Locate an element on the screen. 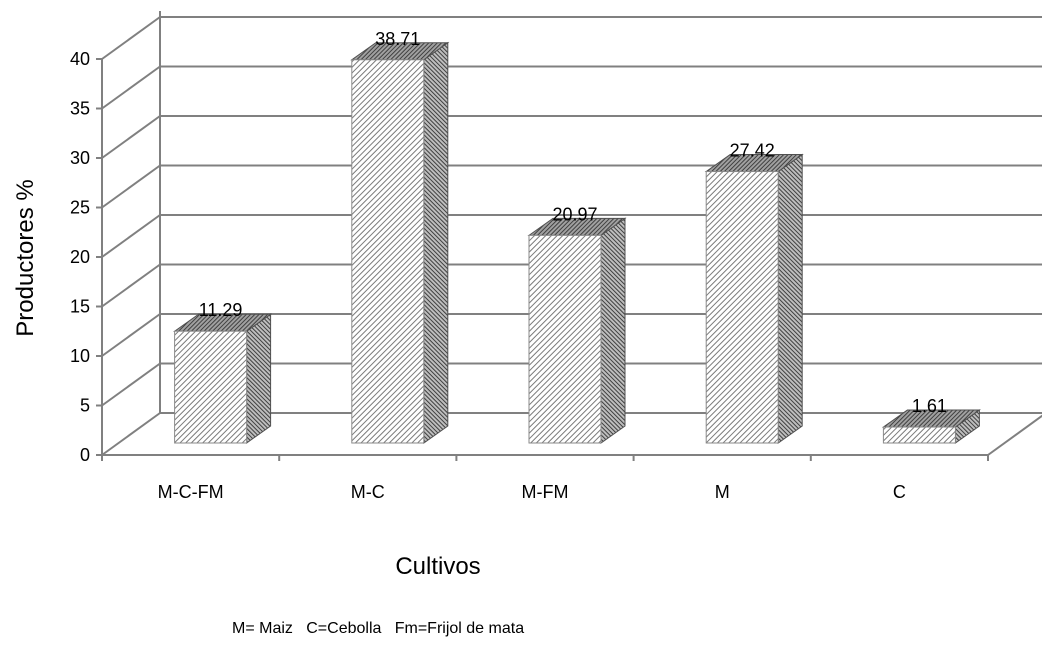  x-tick-label: M-C is located at coordinates (368, 492).